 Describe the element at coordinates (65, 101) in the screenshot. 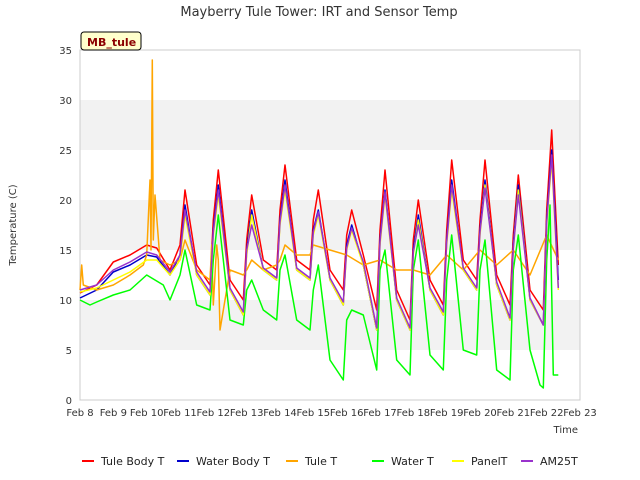

I see `y-tick-label: 30` at that location.